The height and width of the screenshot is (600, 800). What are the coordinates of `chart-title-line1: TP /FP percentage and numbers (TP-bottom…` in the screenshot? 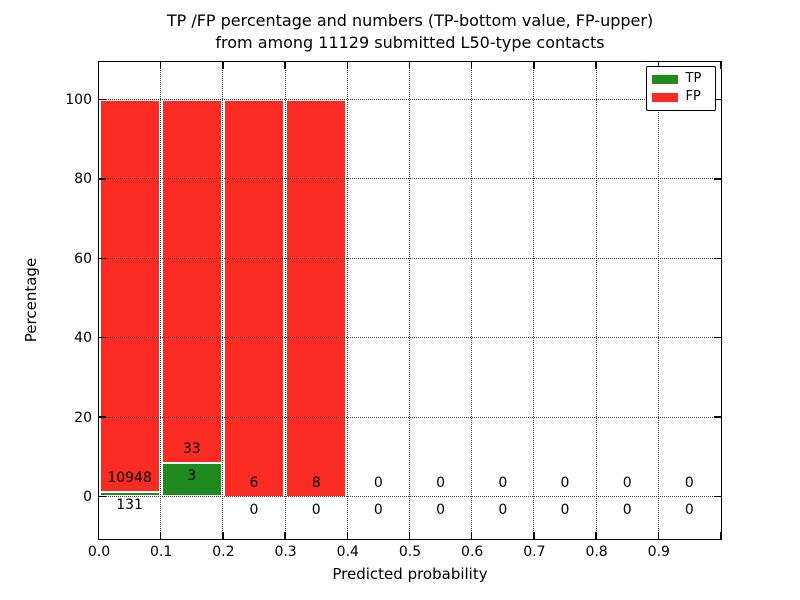 It's located at (410, 20).